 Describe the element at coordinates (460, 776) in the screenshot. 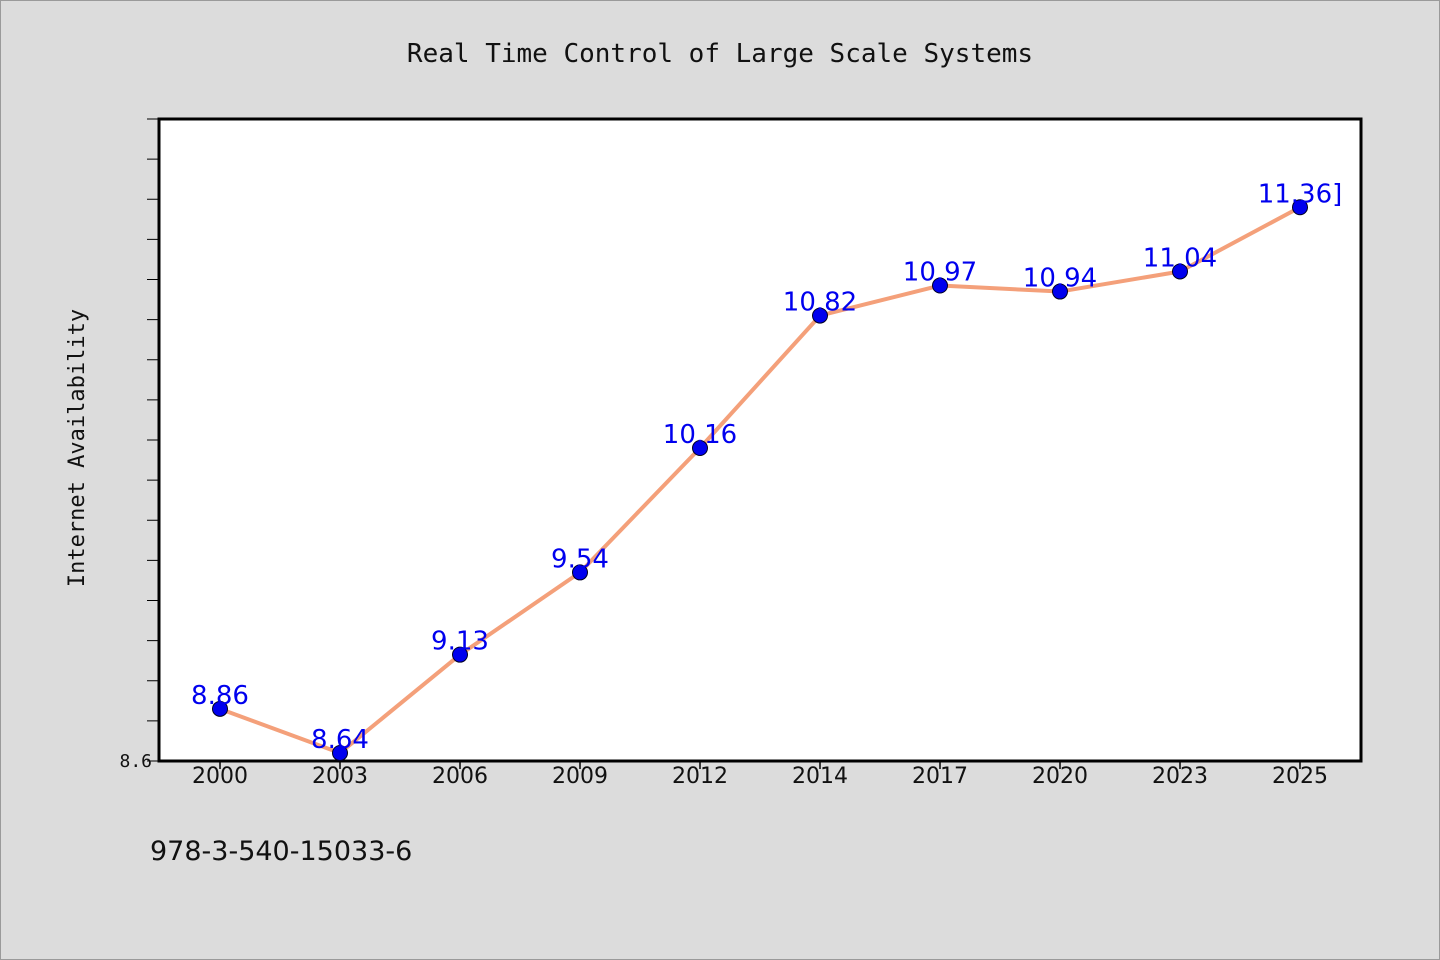

I see `x-tick-label: 2006` at that location.